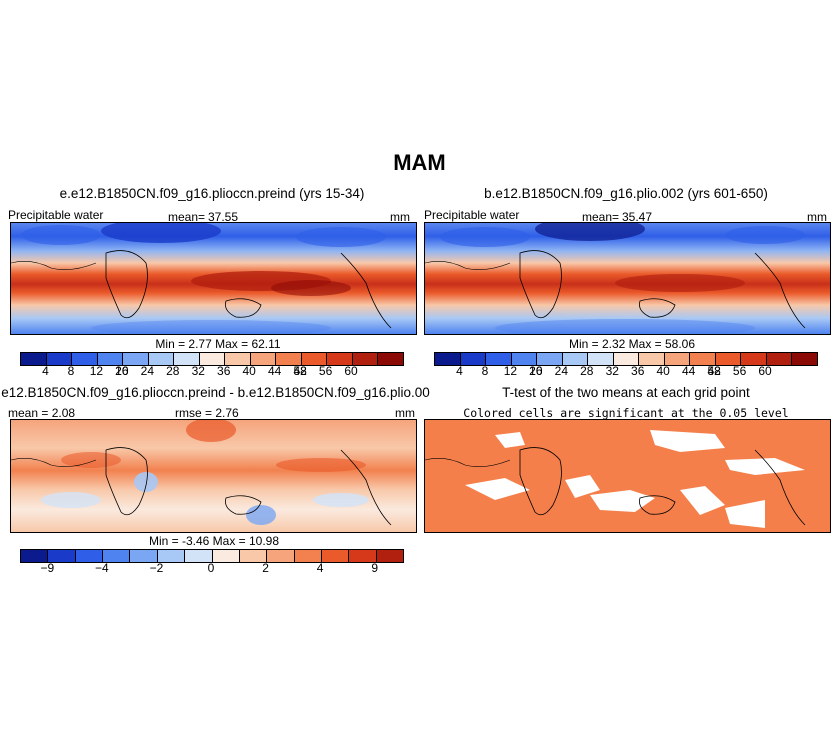  Describe the element at coordinates (351, 371) in the screenshot. I see `panel1-colorbar-tick-label: 60` at that location.